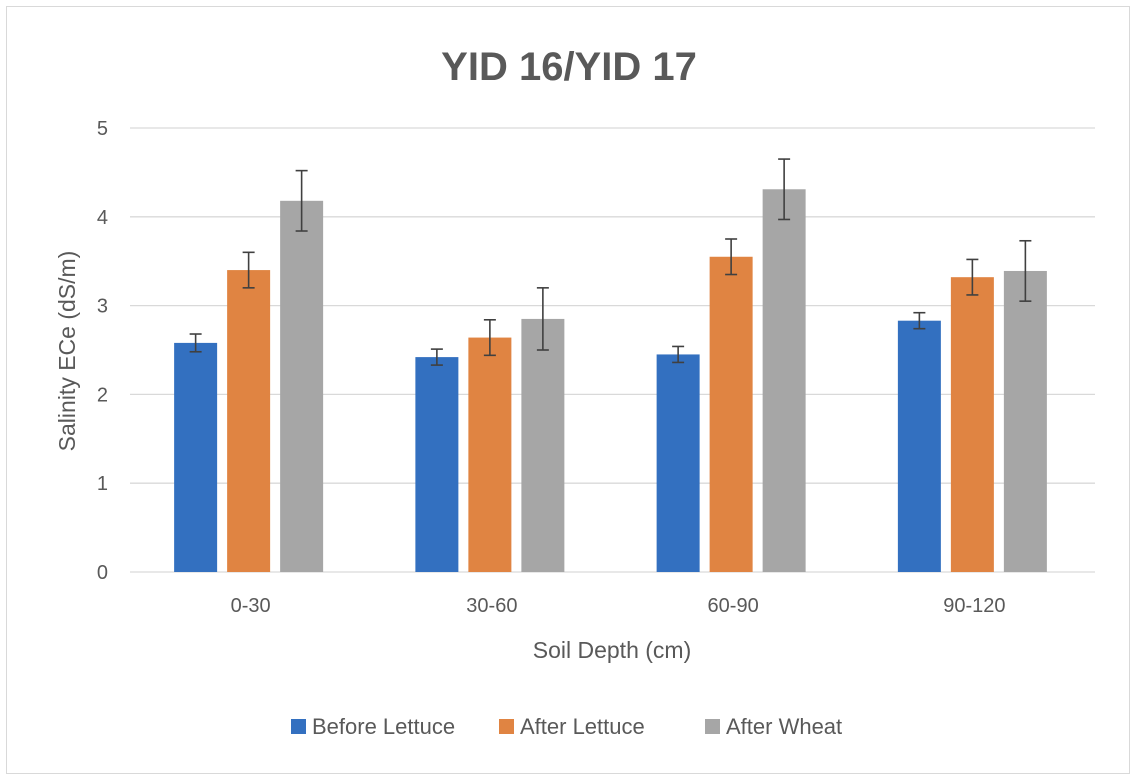 The width and height of the screenshot is (1140, 784). What do you see at coordinates (67, 351) in the screenshot?
I see `y-axis-title: Salinity ECe (dS/m)` at bounding box center [67, 351].